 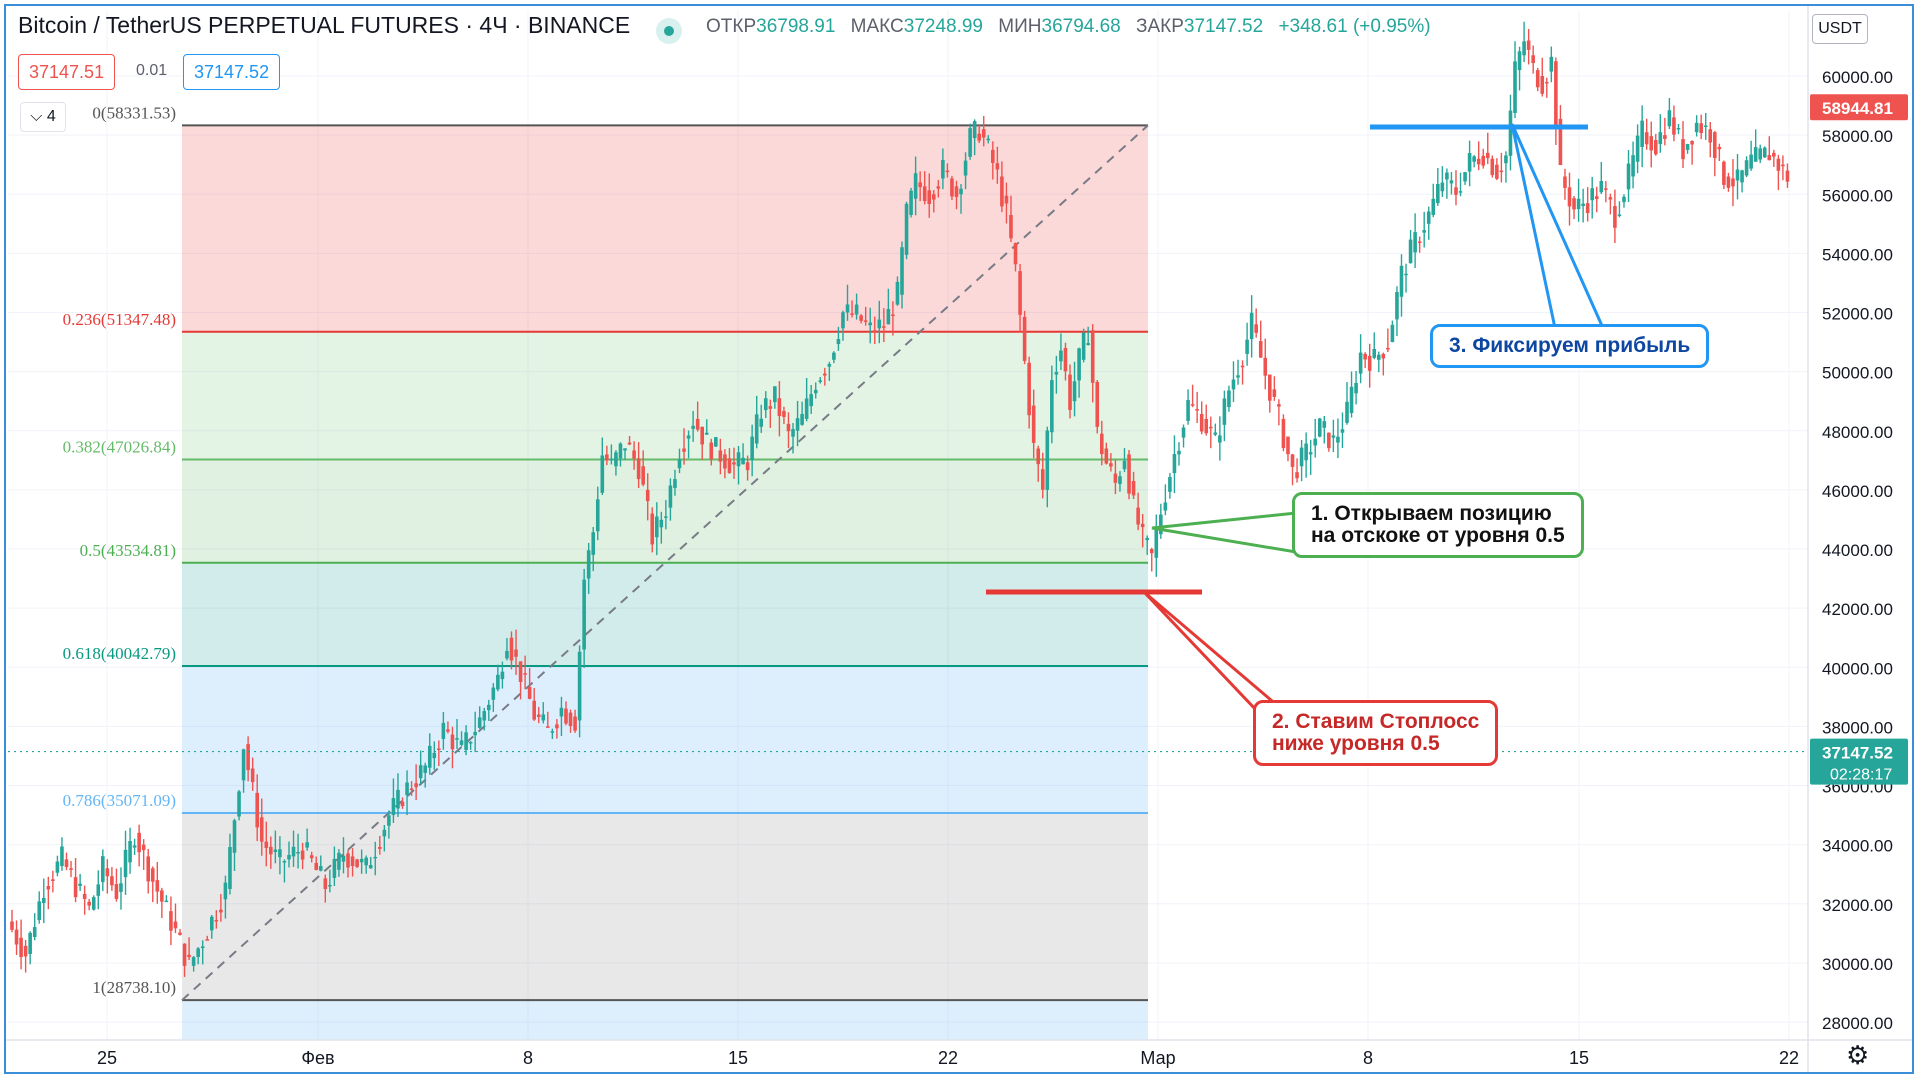 I want to click on gear-icon: ⚙, so click(x=1858, y=1055).